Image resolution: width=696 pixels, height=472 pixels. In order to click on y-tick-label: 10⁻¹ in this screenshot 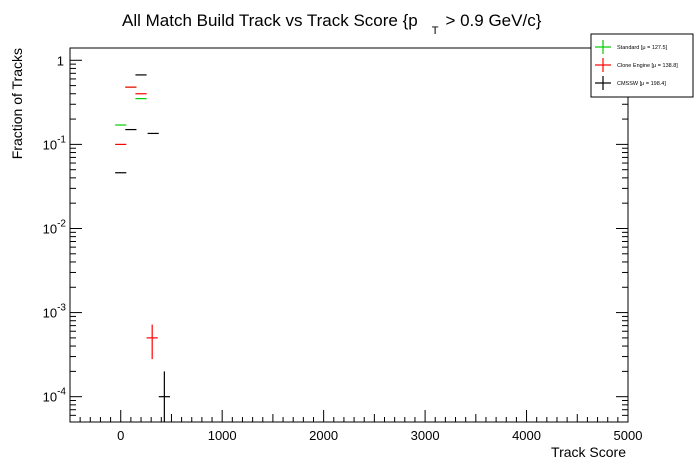, I will do `click(55, 143)`.